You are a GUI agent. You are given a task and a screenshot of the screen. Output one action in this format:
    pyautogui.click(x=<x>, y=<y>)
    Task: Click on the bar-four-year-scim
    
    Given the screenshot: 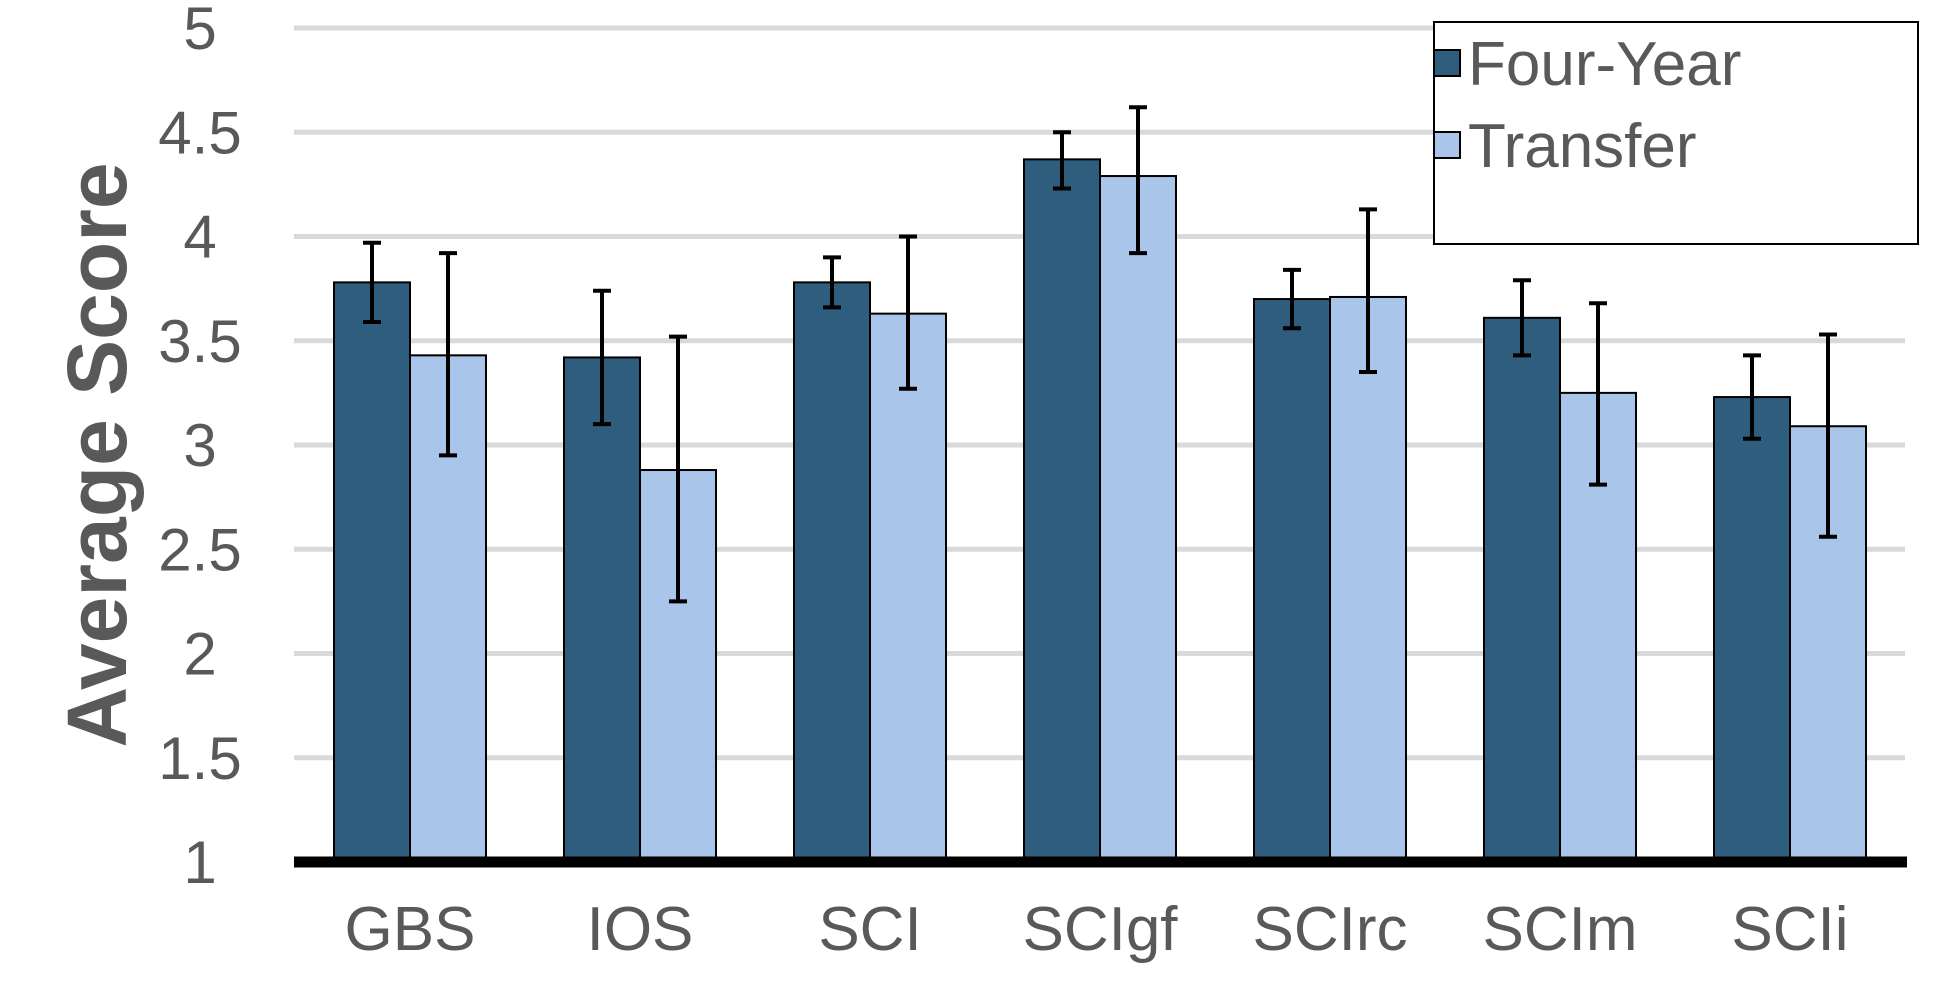 What is the action you would take?
    pyautogui.click(x=1522, y=589)
    